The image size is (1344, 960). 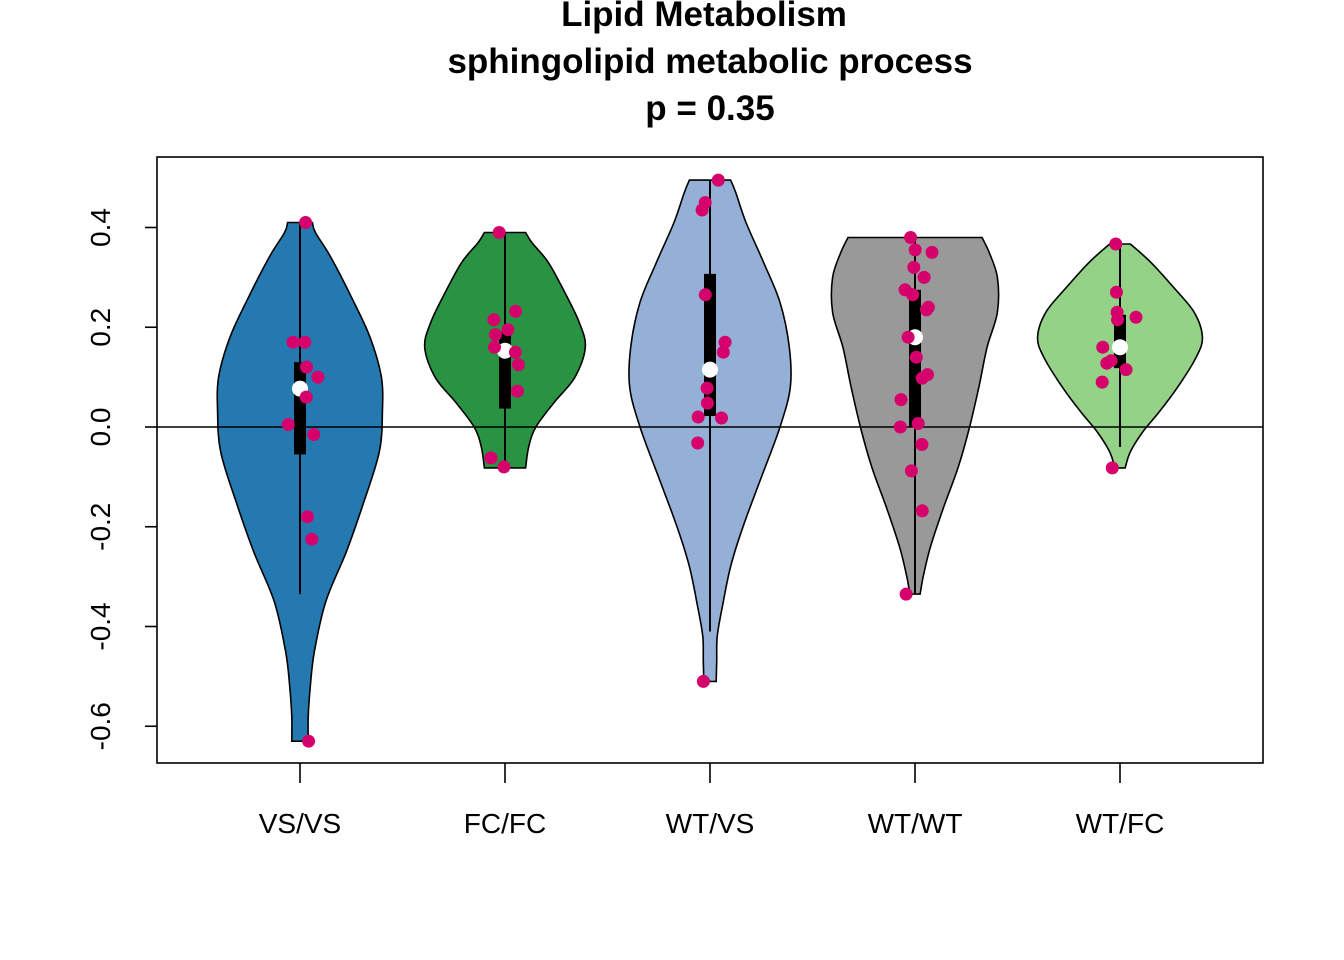 What do you see at coordinates (100, 626) in the screenshot?
I see `y-tick-label: -0.4` at bounding box center [100, 626].